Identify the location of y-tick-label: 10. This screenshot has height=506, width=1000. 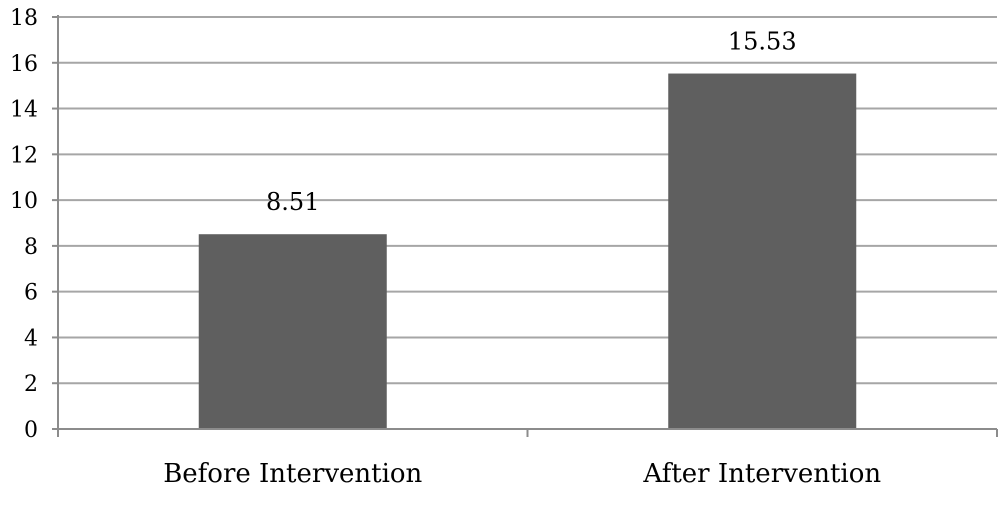
(24, 201).